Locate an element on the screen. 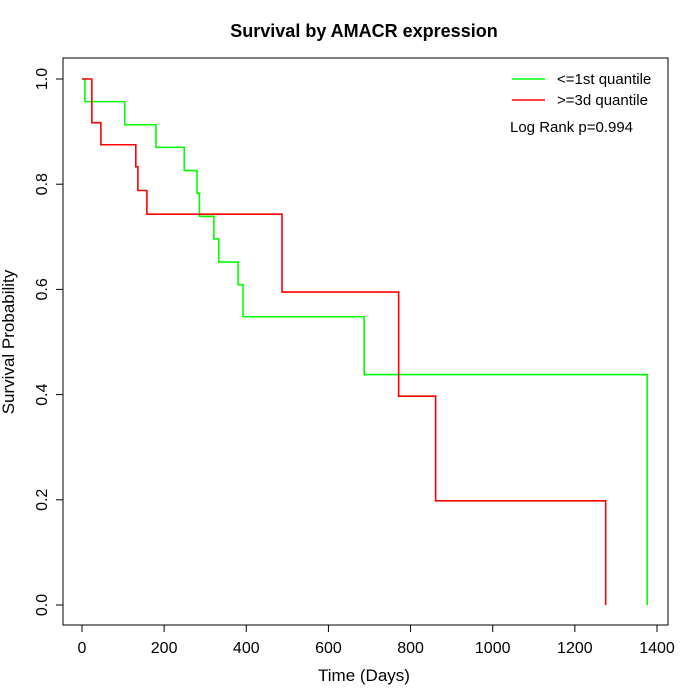 The height and width of the screenshot is (700, 700). x-axis-label: Time (Days) is located at coordinates (364, 675).